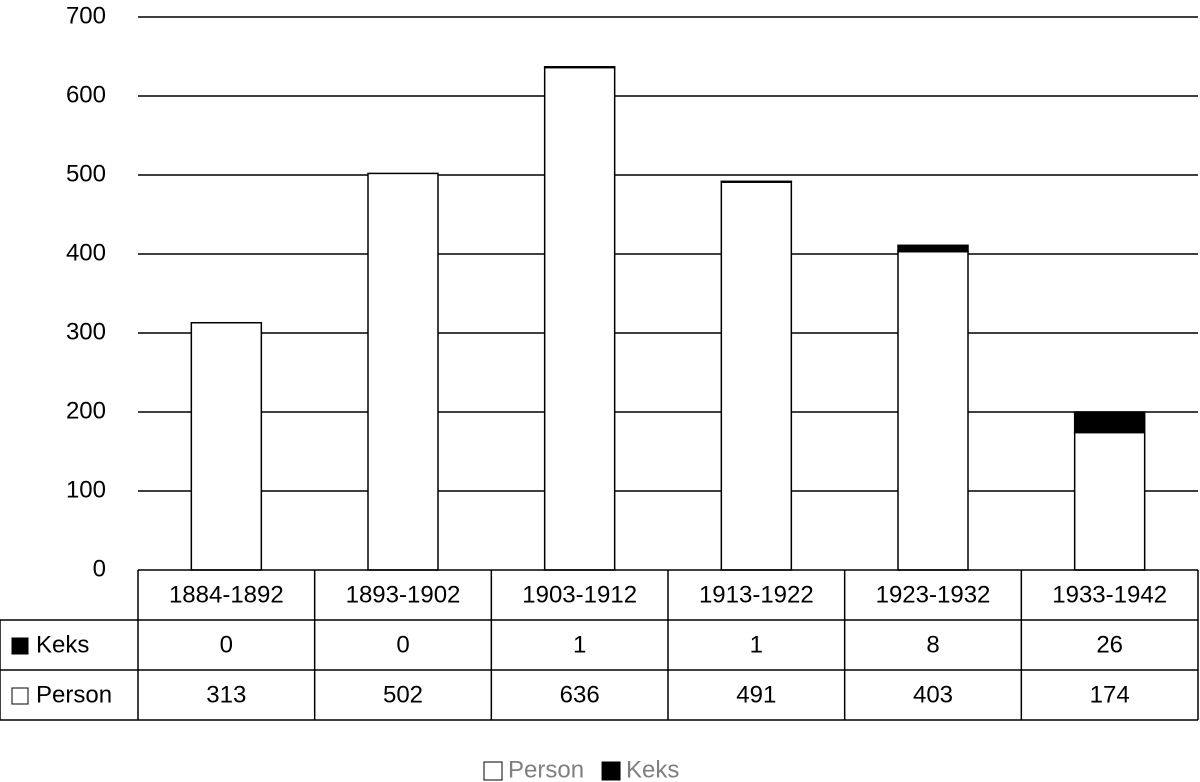  I want to click on table-cell: 26, so click(1109, 644).